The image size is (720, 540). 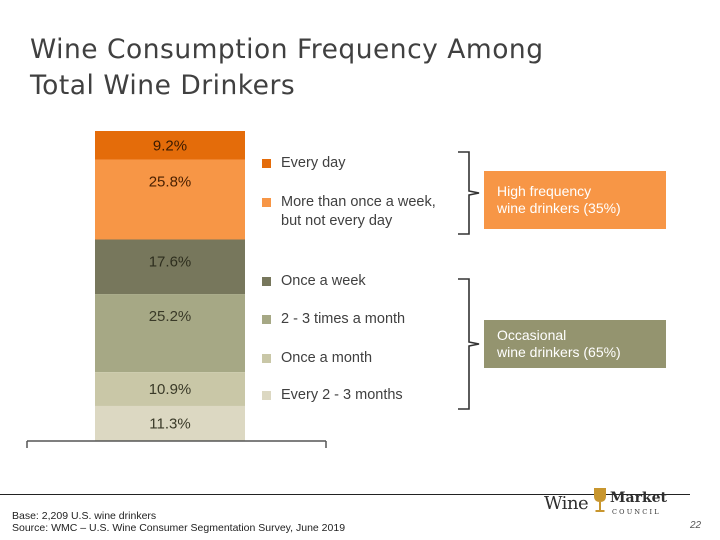 What do you see at coordinates (266, 358) in the screenshot?
I see `legend-swatch-once-a-month` at bounding box center [266, 358].